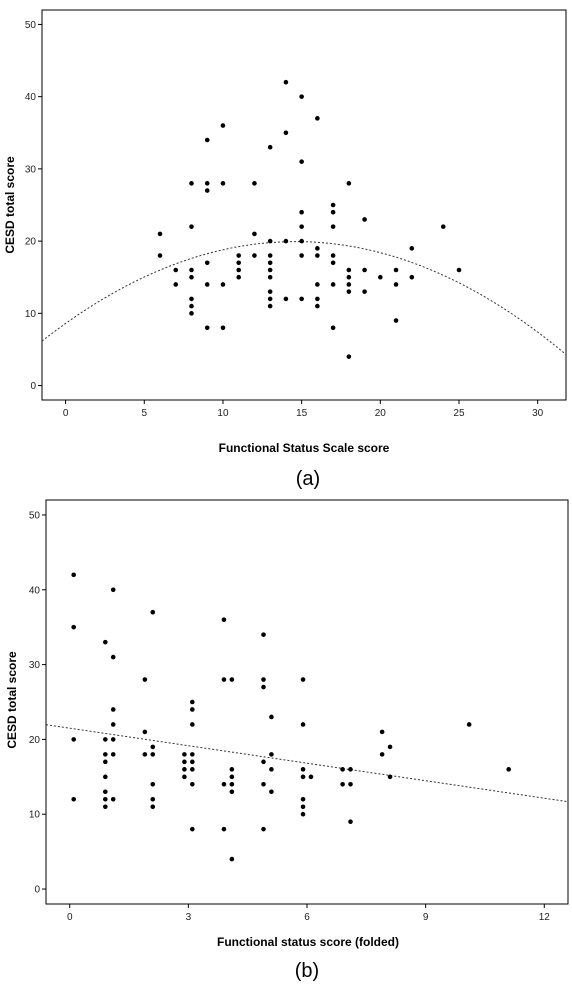 The width and height of the screenshot is (572, 989). Describe the element at coordinates (66, 413) in the screenshot. I see `x-tick-label: 0` at that location.